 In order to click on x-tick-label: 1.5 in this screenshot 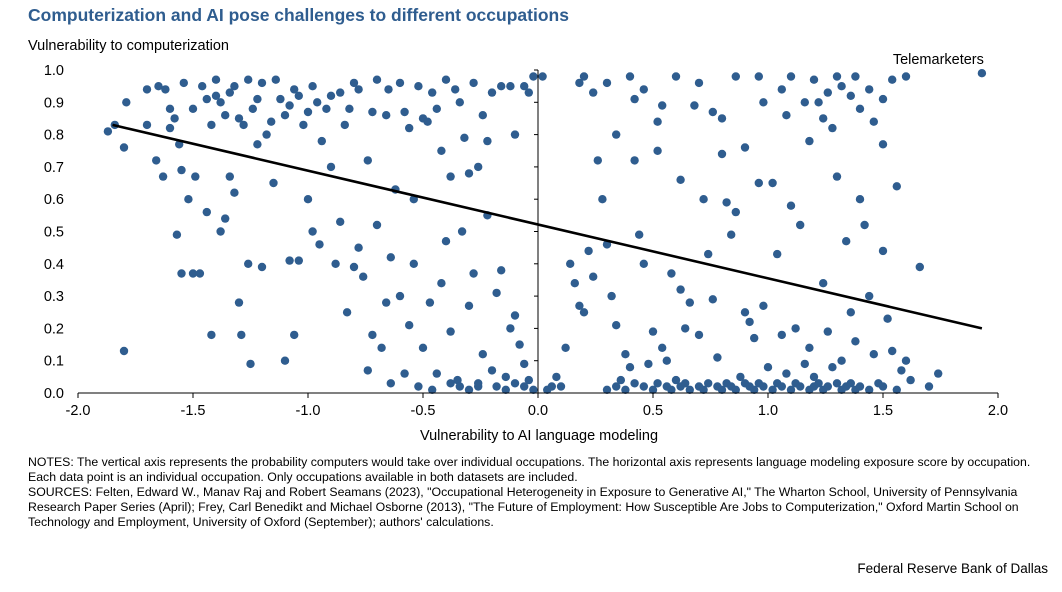, I will do `click(883, 411)`.